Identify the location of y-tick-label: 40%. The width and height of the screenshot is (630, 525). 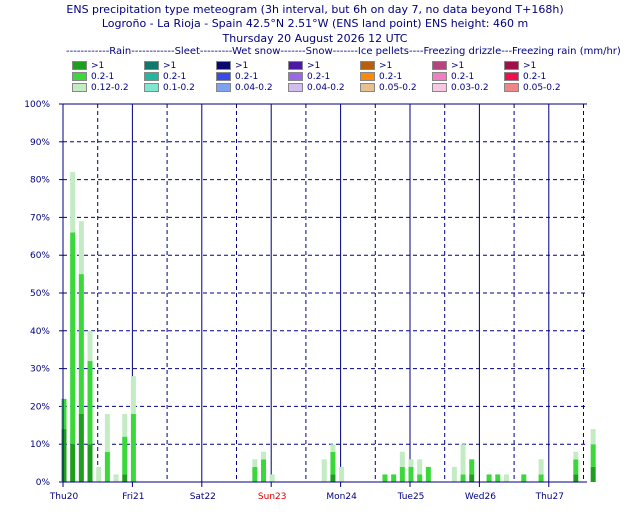
(40, 332).